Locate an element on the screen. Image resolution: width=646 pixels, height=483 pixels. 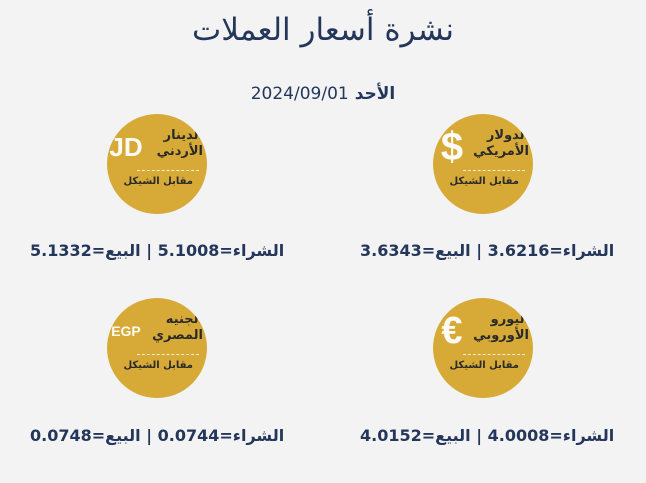
currency-name: الدولار الأمريكي is located at coordinates (501, 143).